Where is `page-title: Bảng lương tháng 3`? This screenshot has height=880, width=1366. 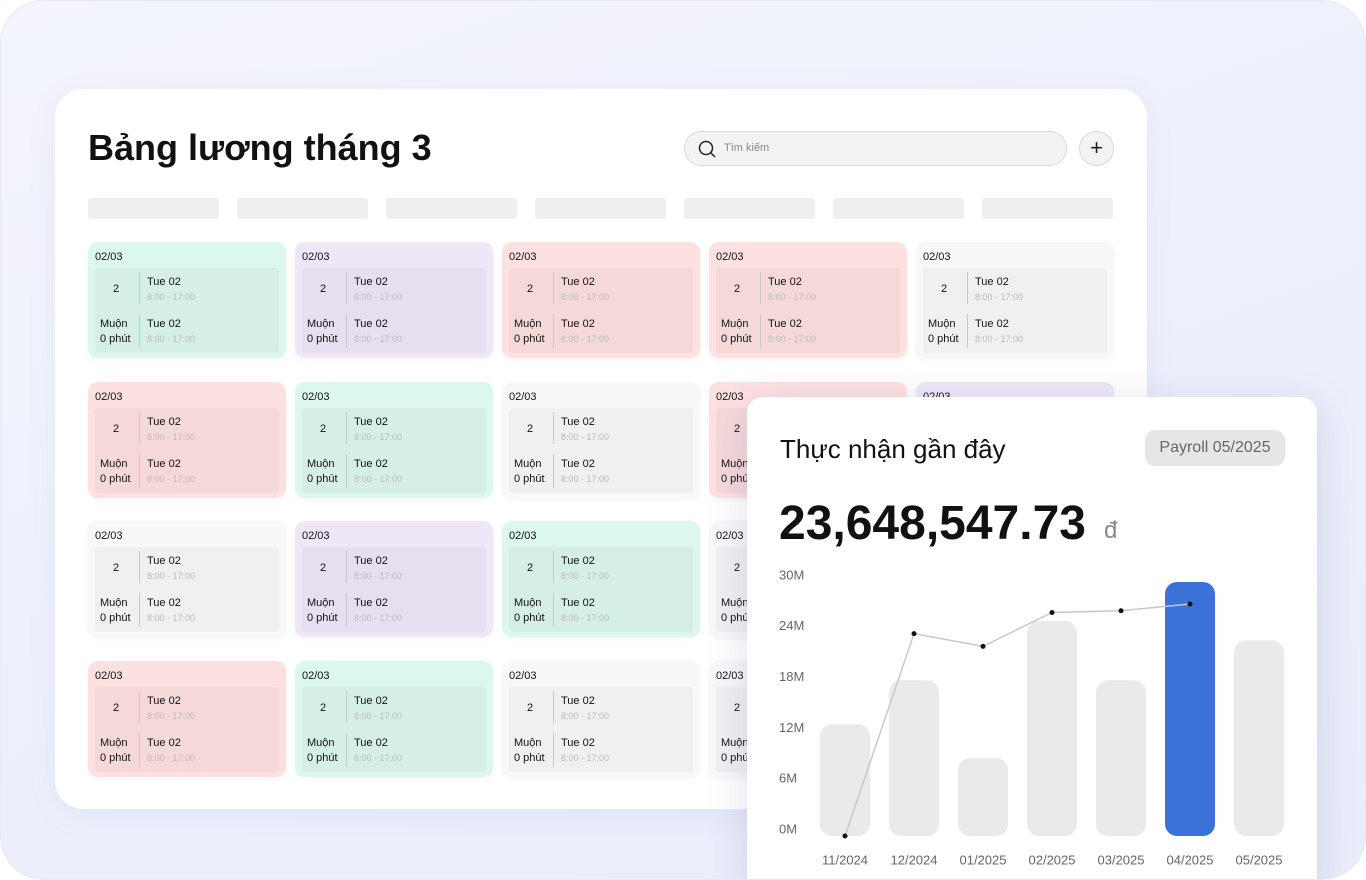
page-title: Bảng lương tháng 3 is located at coordinates (260, 147).